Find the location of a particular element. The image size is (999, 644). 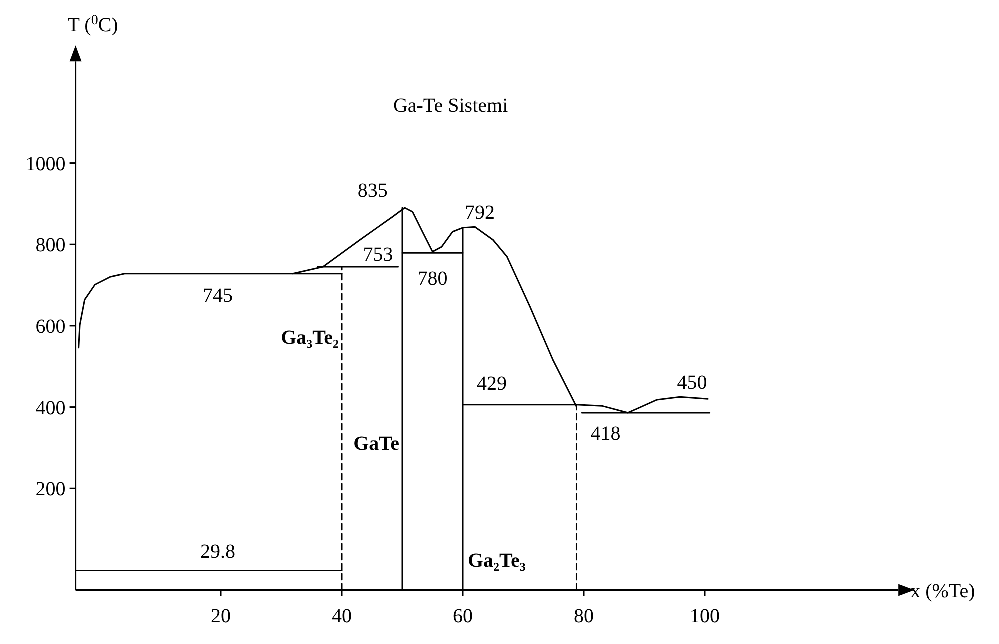

y-tick-label: 800 is located at coordinates (51, 245).